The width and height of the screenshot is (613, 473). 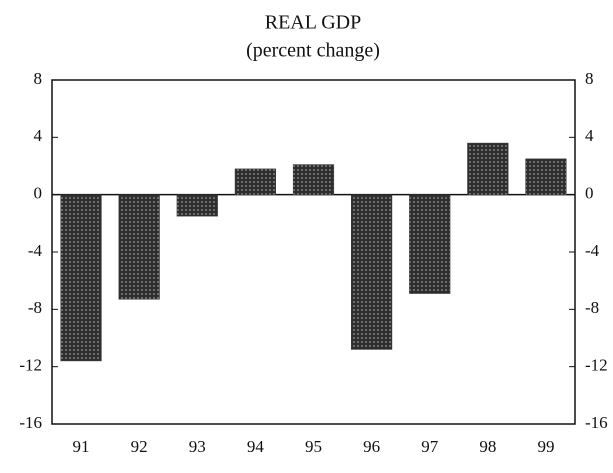 What do you see at coordinates (256, 446) in the screenshot?
I see `x-tick-label: 94` at bounding box center [256, 446].